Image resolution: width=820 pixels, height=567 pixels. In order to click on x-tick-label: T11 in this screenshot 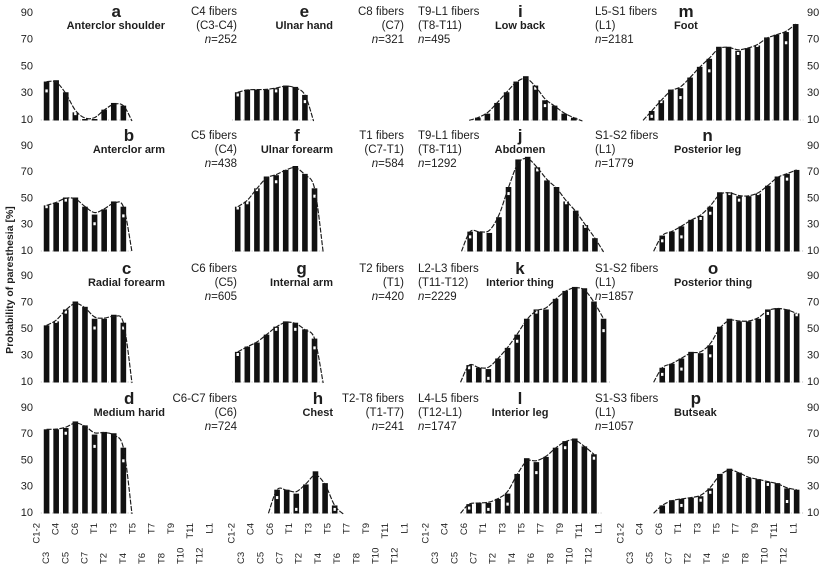, I will do `click(774, 531)`.